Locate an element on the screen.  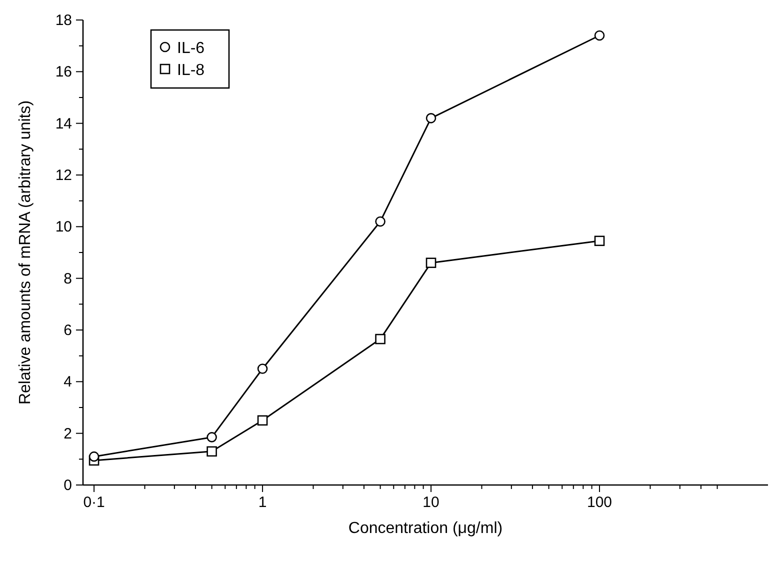
legend-label: IL-6 is located at coordinates (191, 48).